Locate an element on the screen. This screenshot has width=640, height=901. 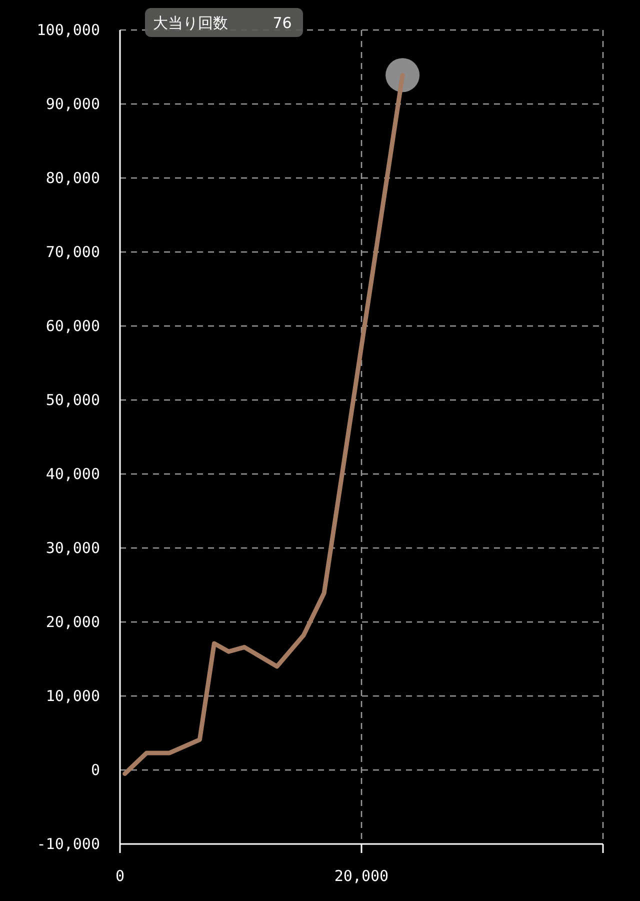
y-tick-label: 100,000 is located at coordinates (68, 30).